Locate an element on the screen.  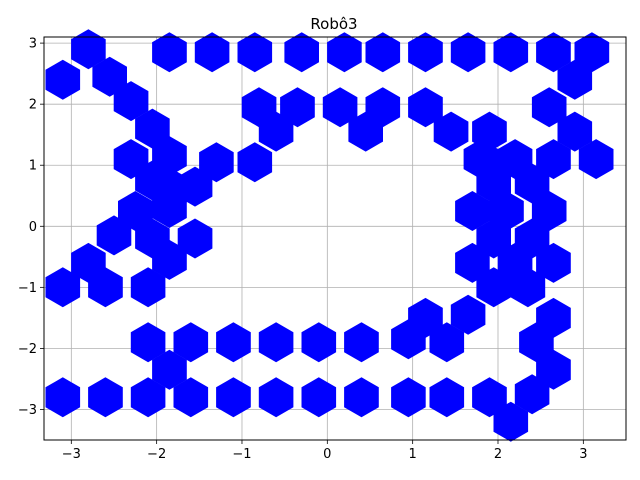
x-tick-label: −3 is located at coordinates (71, 454).